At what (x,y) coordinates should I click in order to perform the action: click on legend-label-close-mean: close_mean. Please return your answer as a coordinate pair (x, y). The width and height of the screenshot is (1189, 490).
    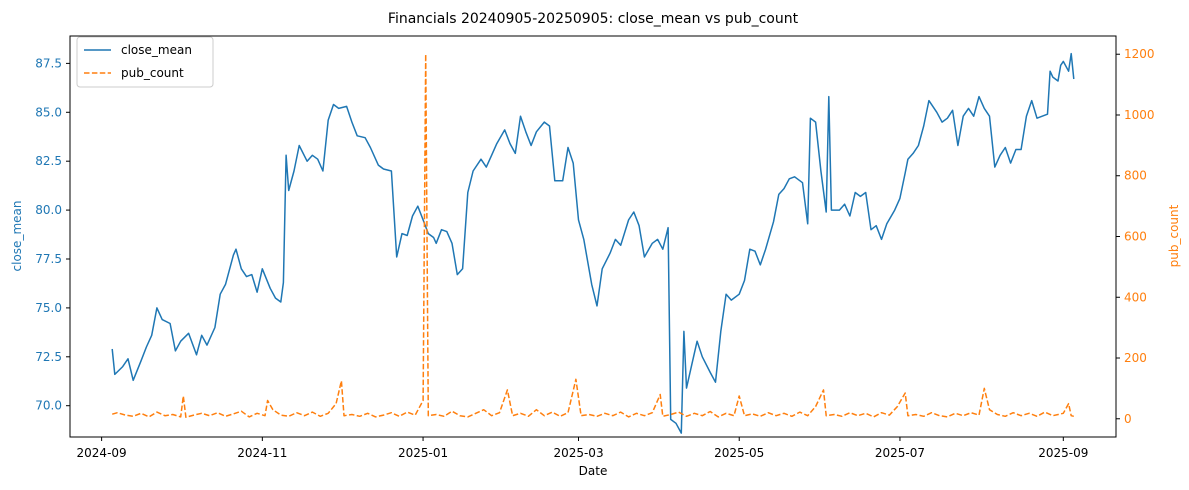
    Looking at the image, I should click on (156, 50).